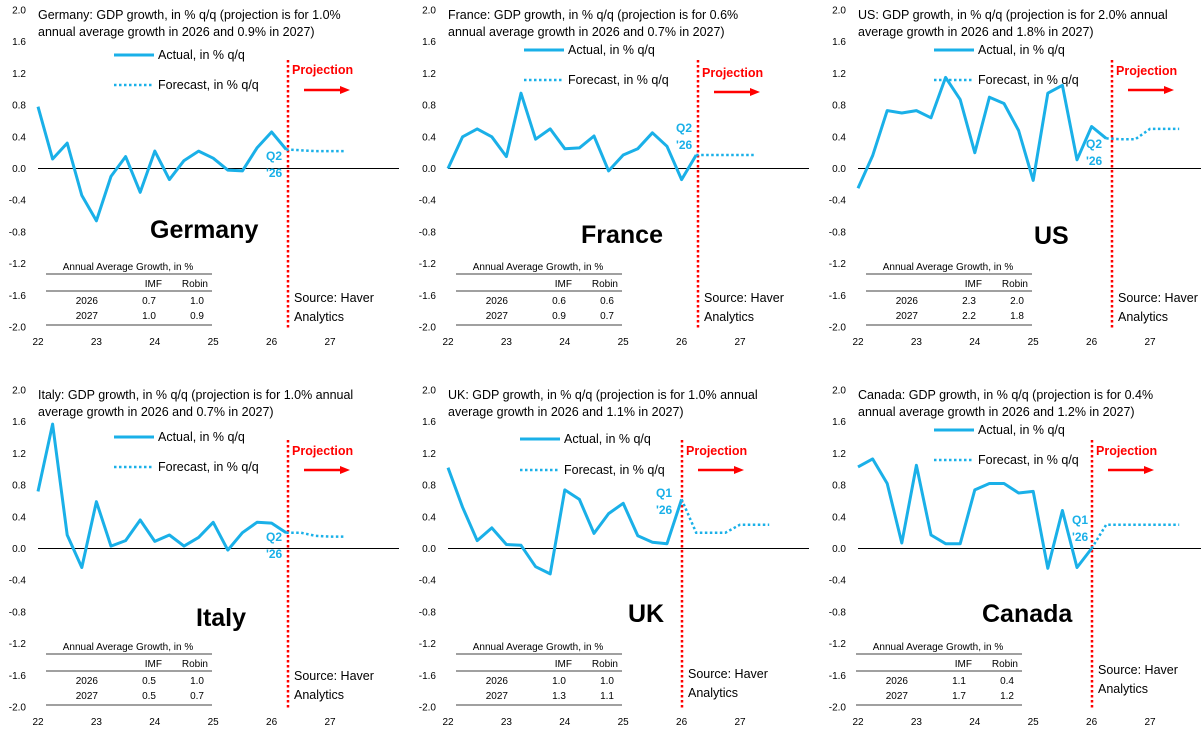  What do you see at coordinates (429, 106) in the screenshot?
I see `y-tick-label: 0.8` at bounding box center [429, 106].